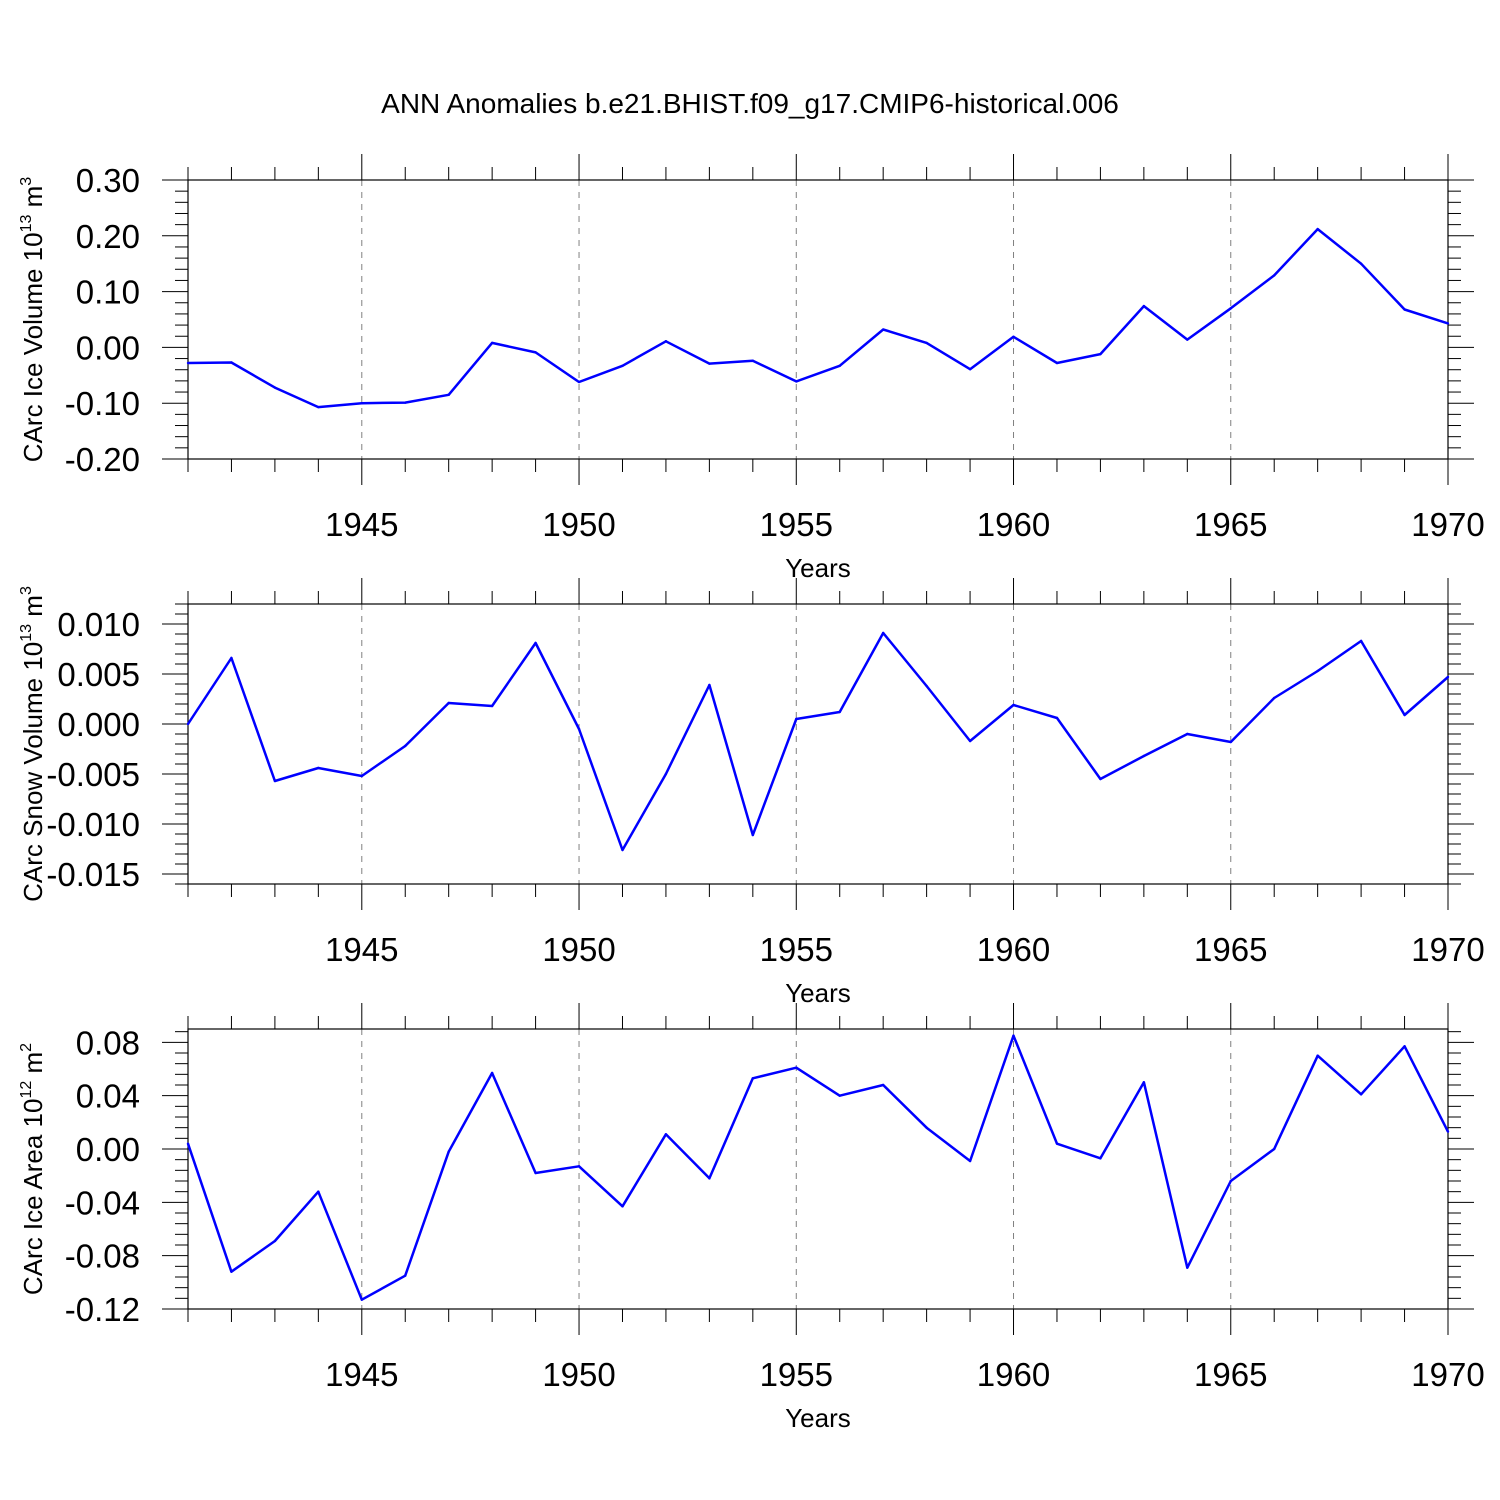  Describe the element at coordinates (108, 292) in the screenshot. I see `y-tick-label: 0.10` at that location.